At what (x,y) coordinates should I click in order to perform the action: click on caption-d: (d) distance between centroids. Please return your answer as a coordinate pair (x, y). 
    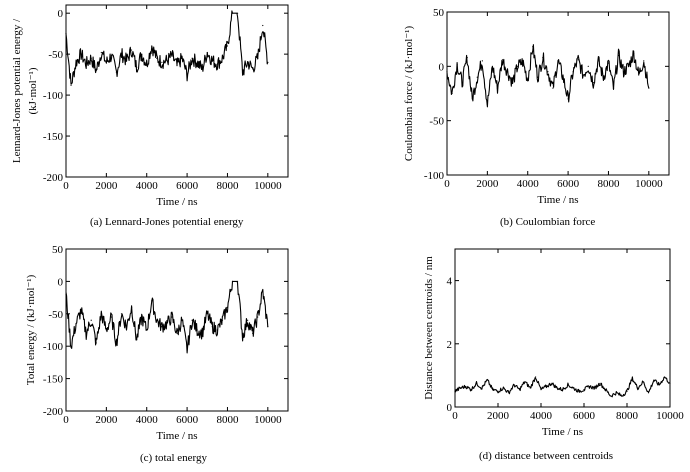
    Looking at the image, I should click on (546, 456).